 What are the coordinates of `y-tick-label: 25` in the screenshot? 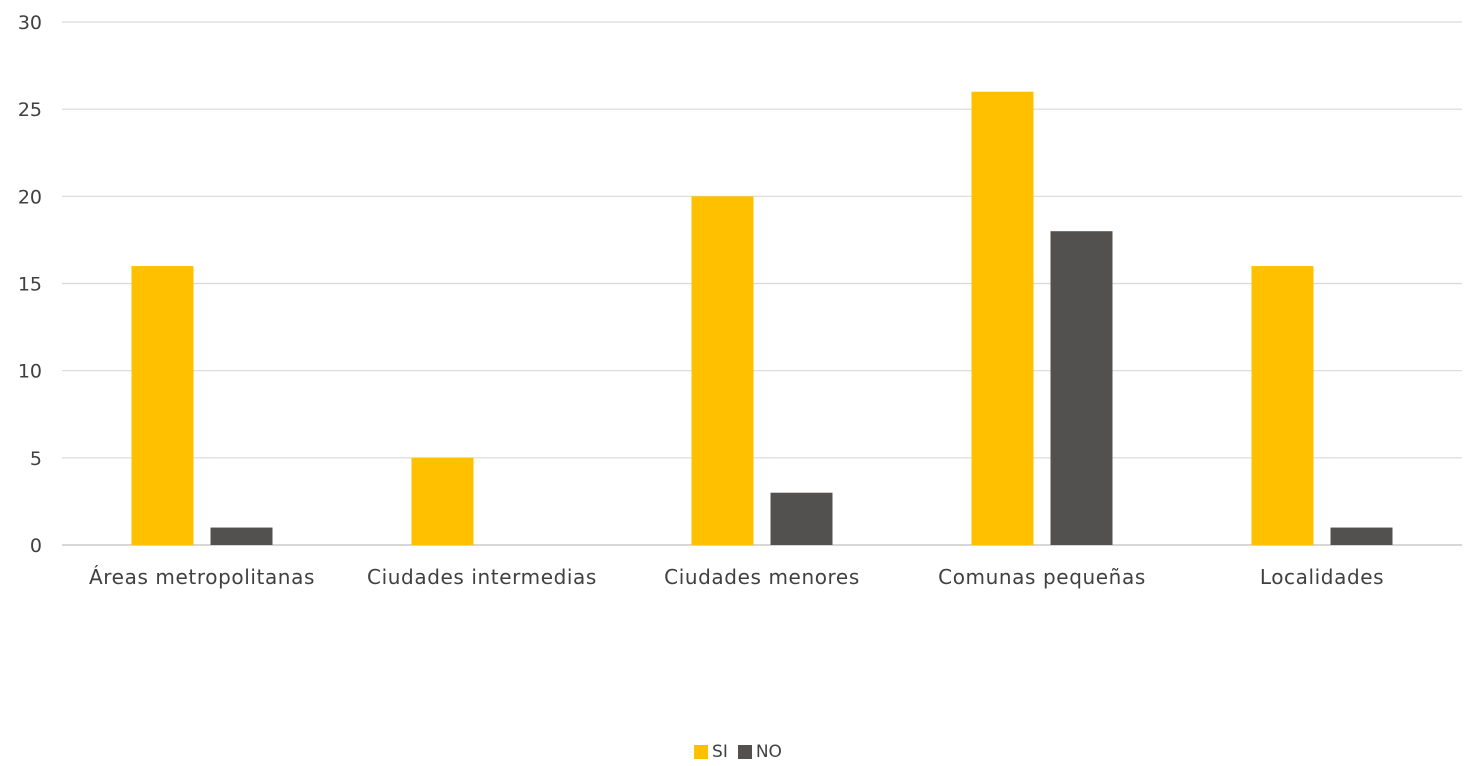 It's located at (30, 110).